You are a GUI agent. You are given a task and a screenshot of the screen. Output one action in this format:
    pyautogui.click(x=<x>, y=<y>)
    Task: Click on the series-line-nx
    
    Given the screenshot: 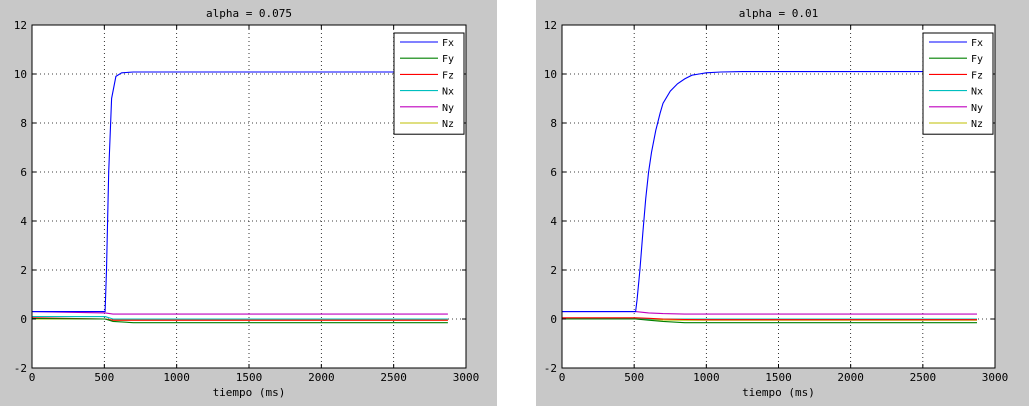 What is the action you would take?
    pyautogui.click(x=240, y=318)
    